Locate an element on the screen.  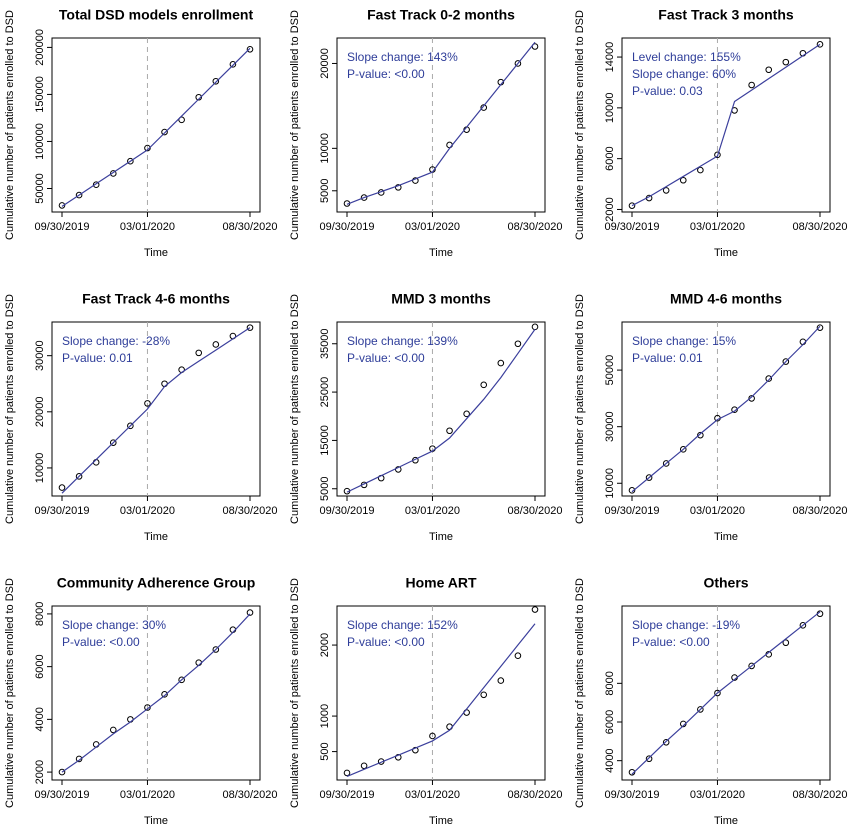
chart-title: Fast Track 0-2 months is located at coordinates (441, 15).